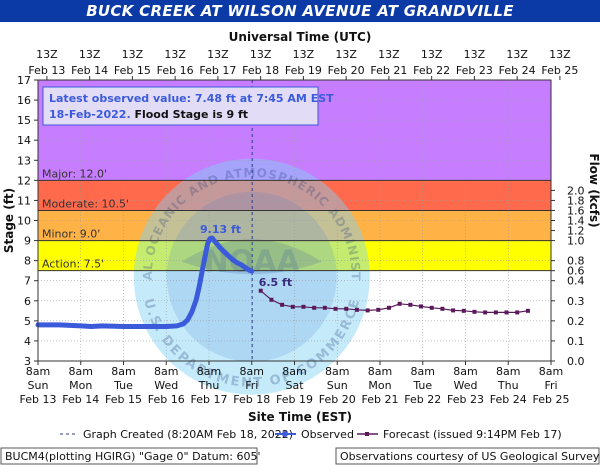 The height and width of the screenshot is (465, 600). Describe the element at coordinates (73, 264) in the screenshot. I see `flood-label-action: Action: 7.5'` at that location.